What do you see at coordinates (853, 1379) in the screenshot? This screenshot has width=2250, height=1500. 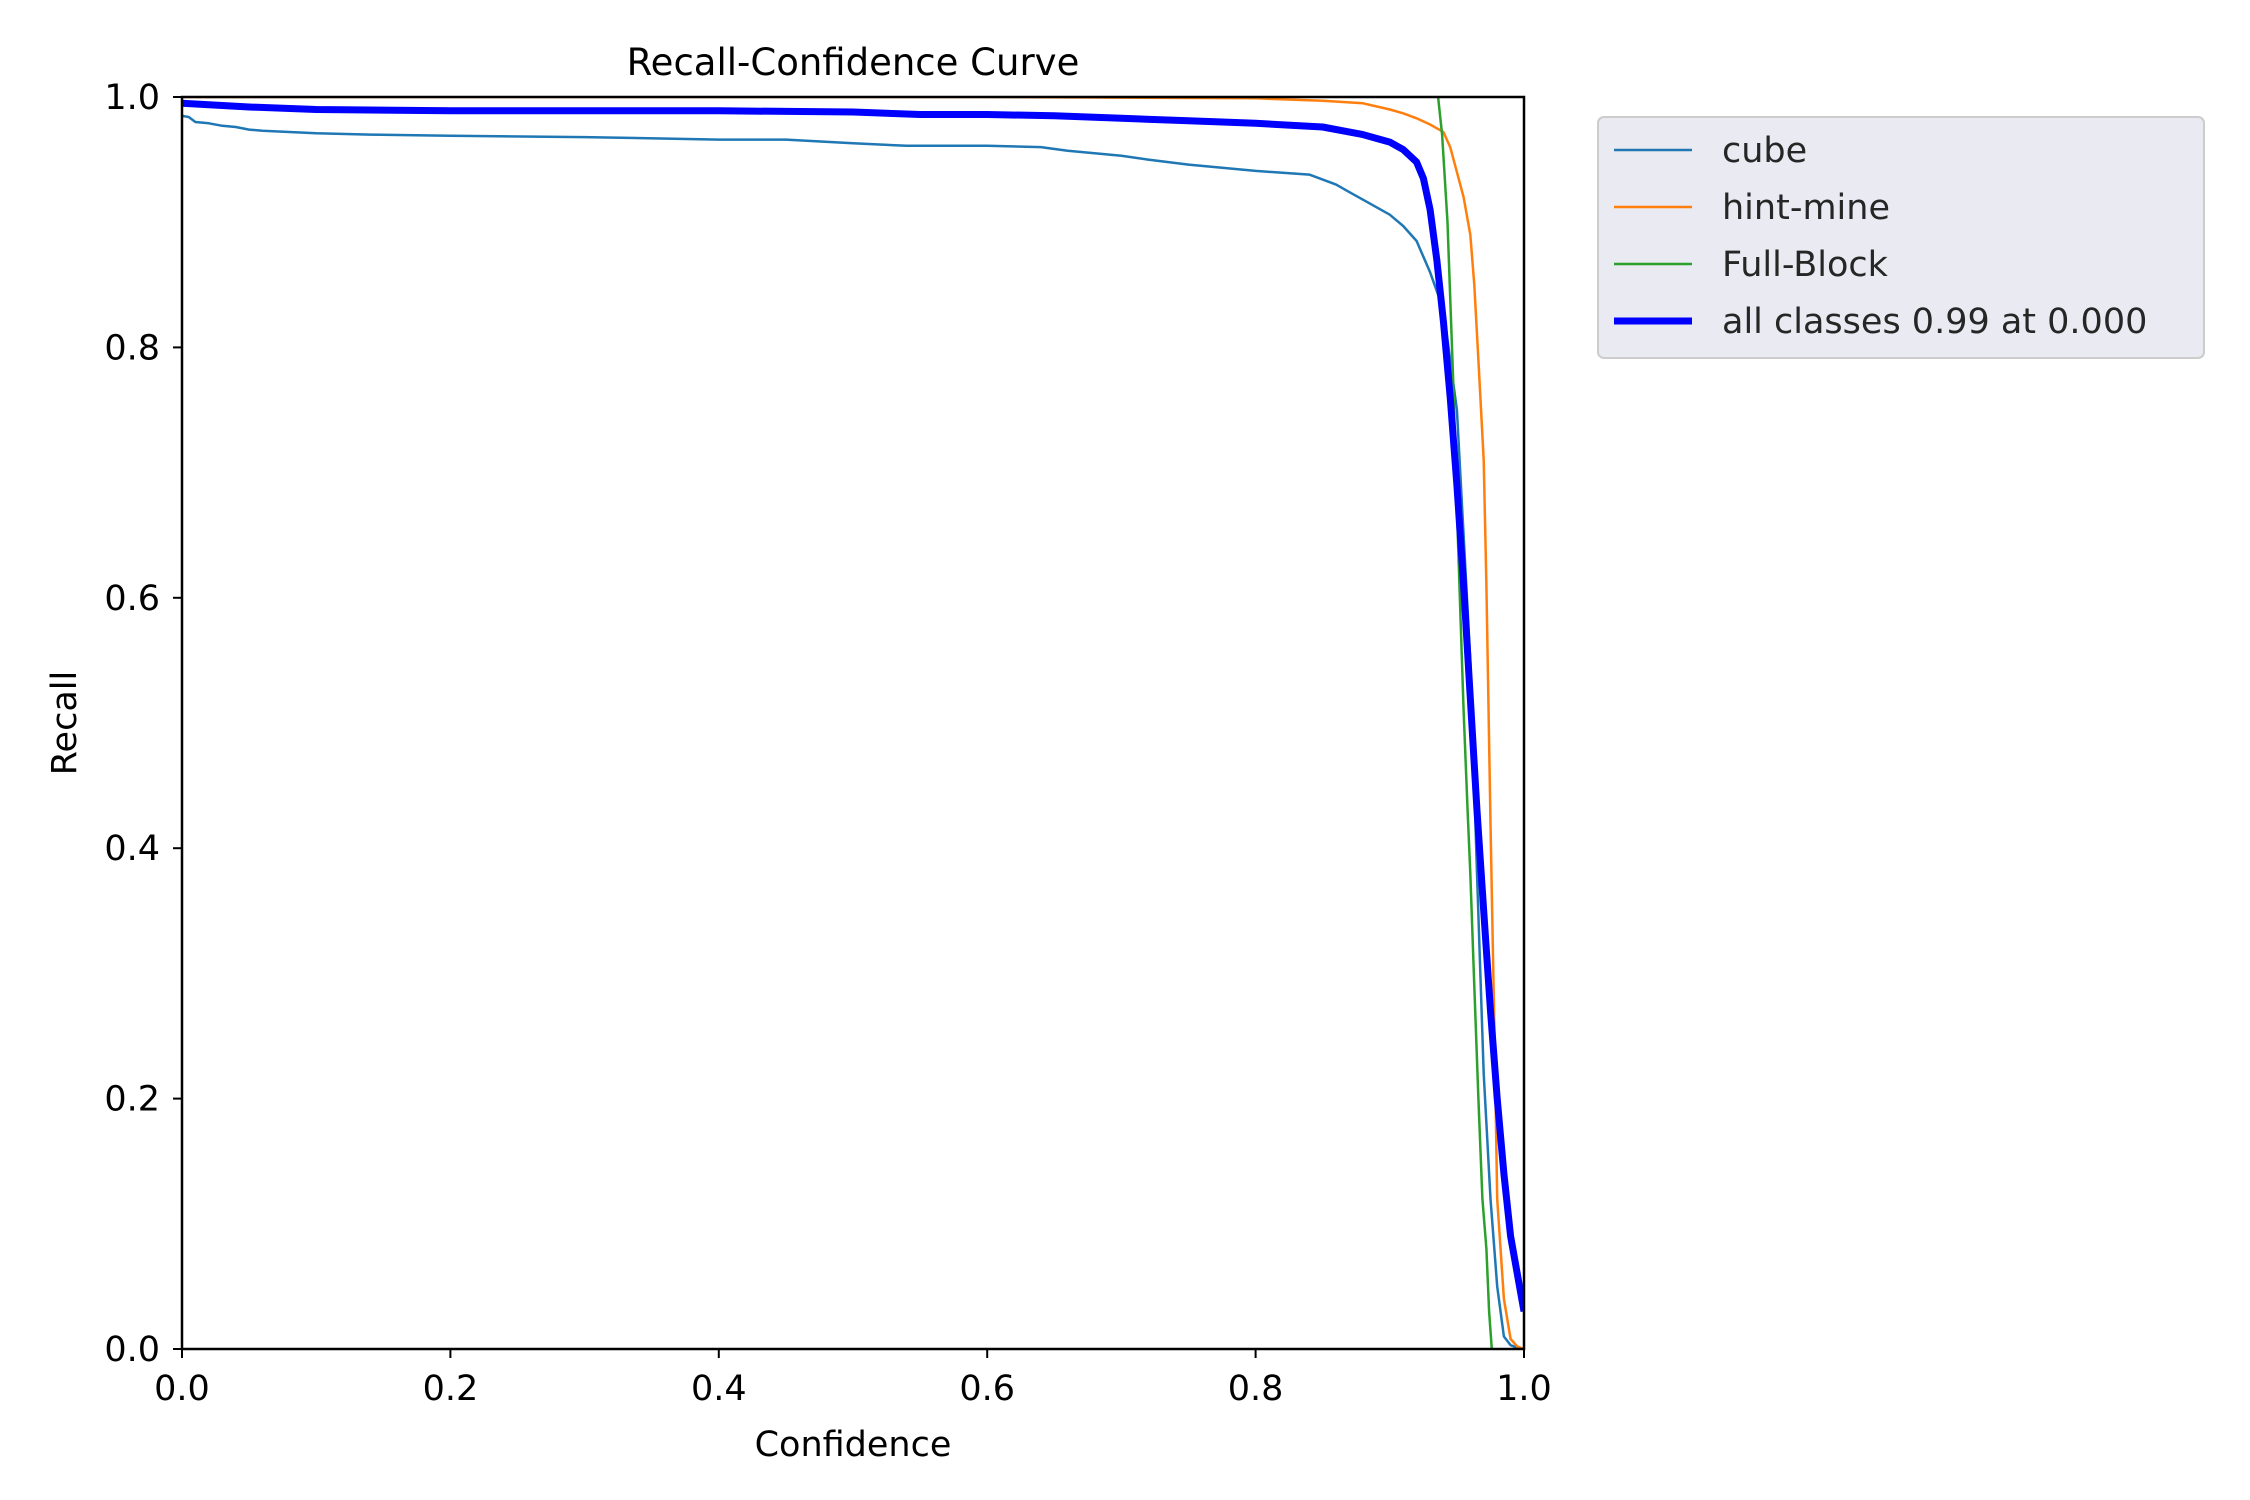 I see `x-axis-ticks: 0.0 0.2 0.4 0.6 0.8 1.0` at bounding box center [853, 1379].